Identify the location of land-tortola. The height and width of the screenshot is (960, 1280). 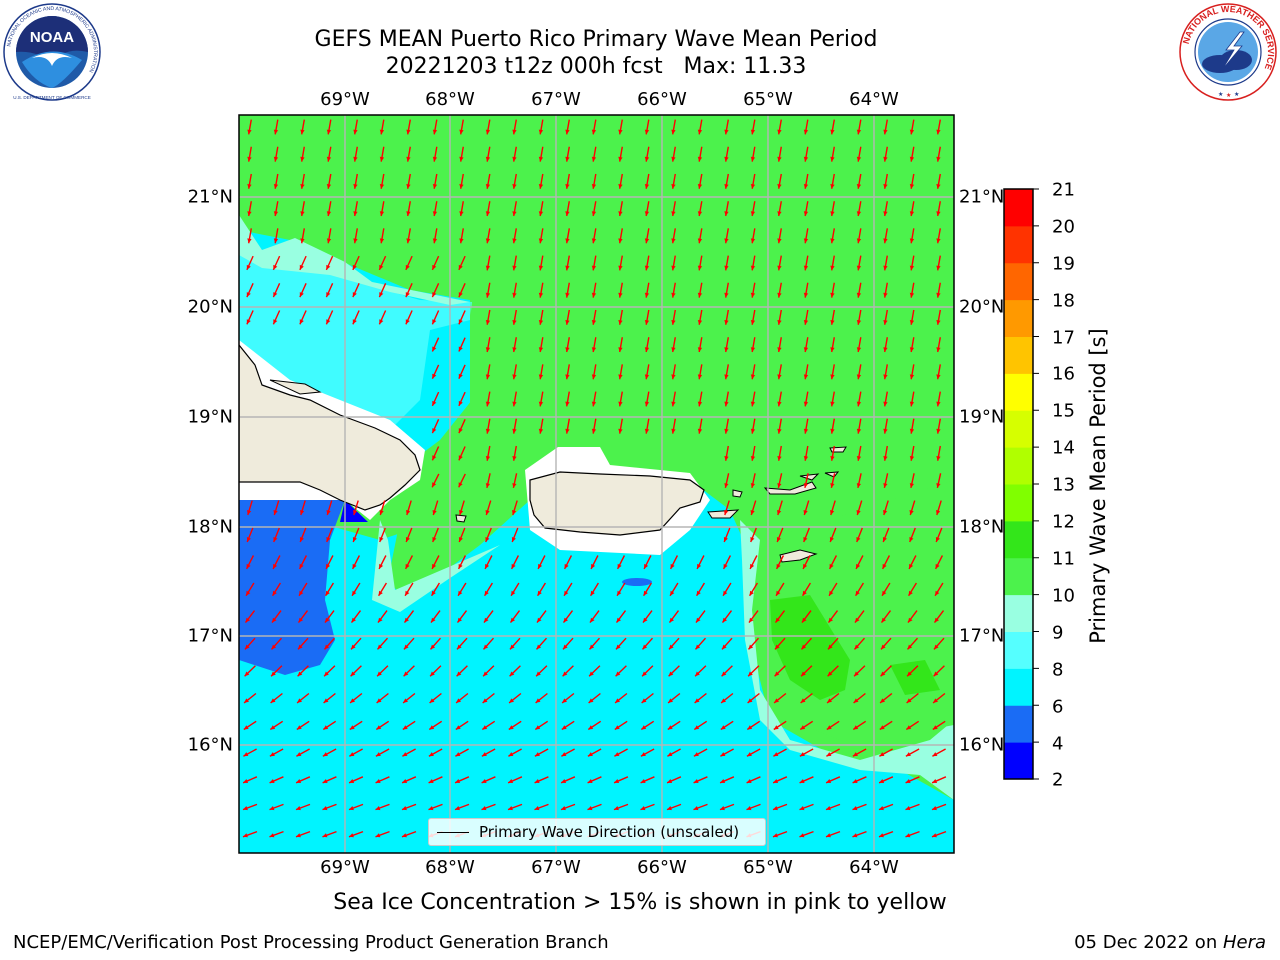
(809, 477).